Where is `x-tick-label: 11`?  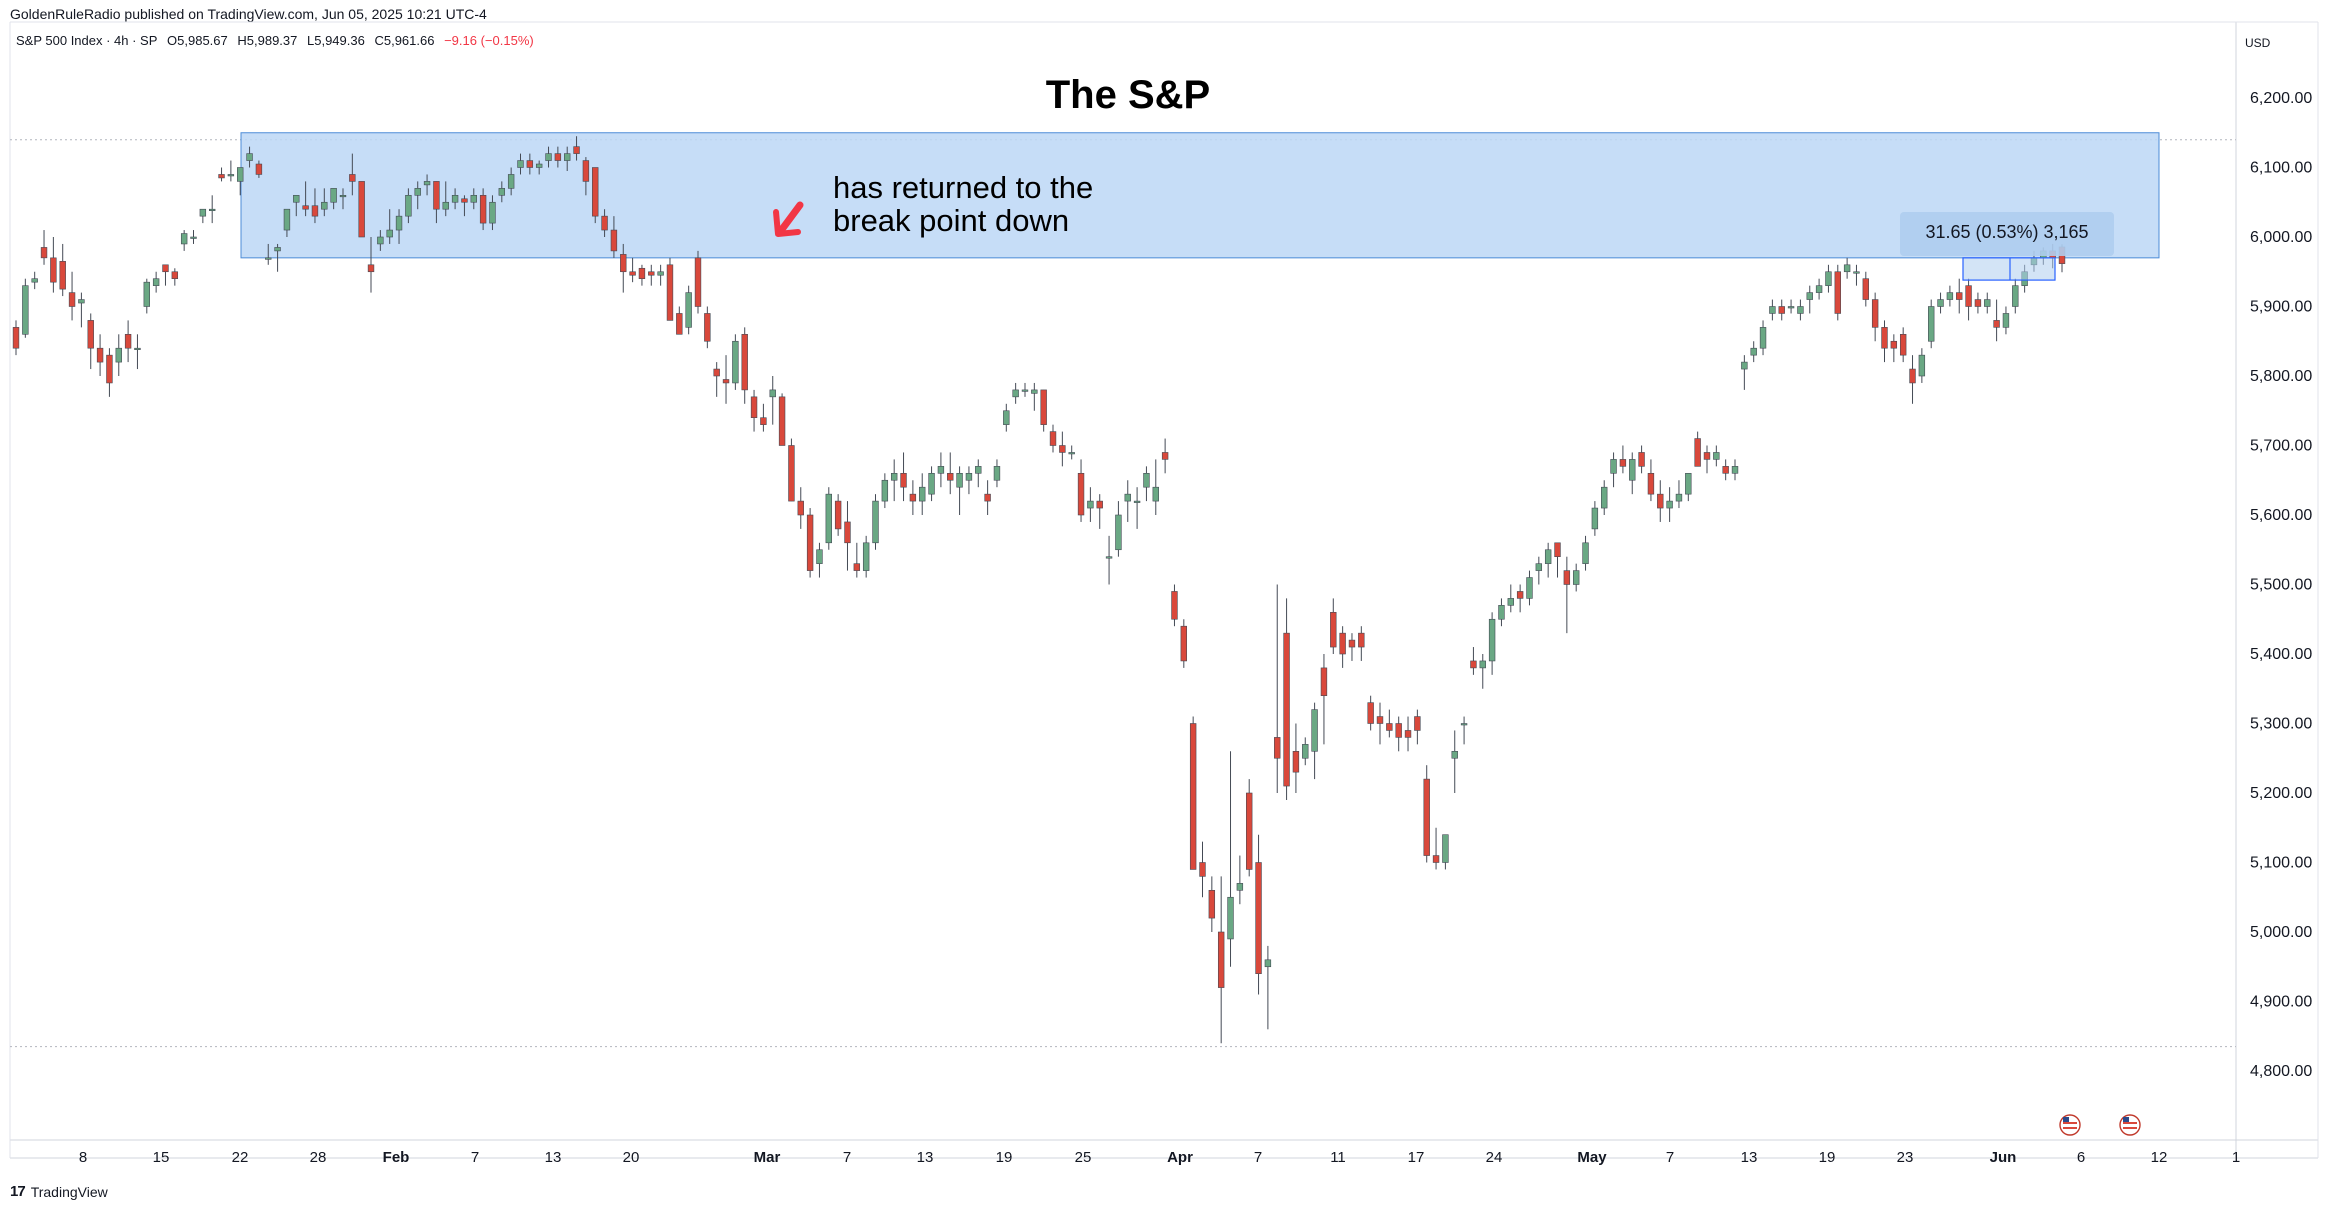 x-tick-label: 11 is located at coordinates (1338, 1157).